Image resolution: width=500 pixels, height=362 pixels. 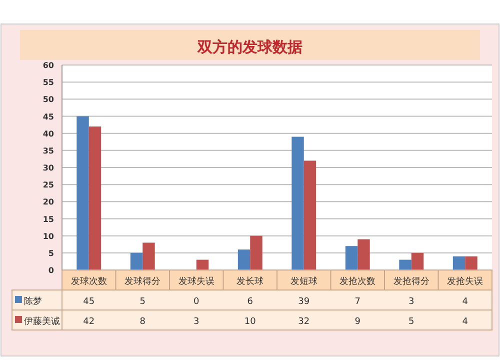 I want to click on y-tick-label: 10, so click(x=48, y=236).